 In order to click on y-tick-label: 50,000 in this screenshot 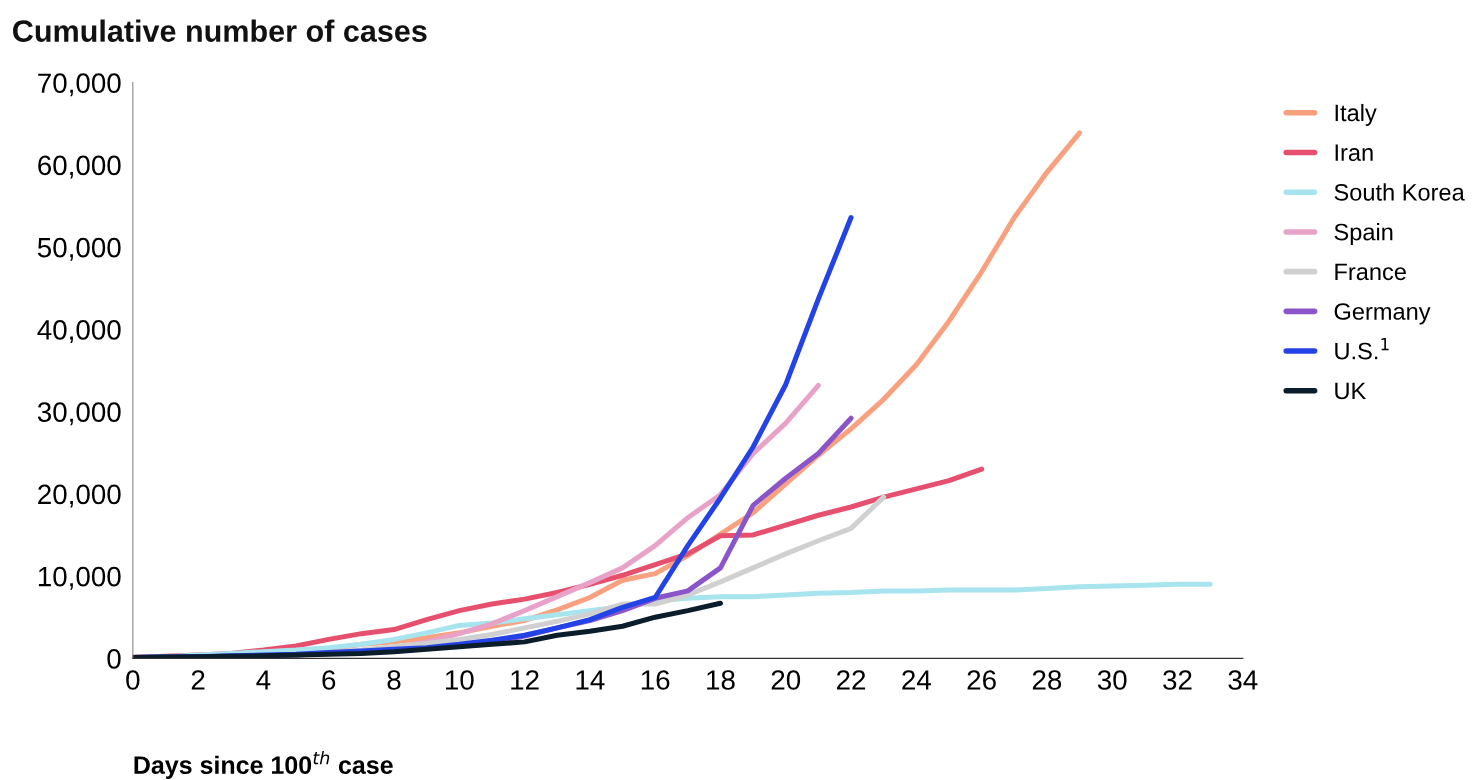, I will do `click(79, 249)`.